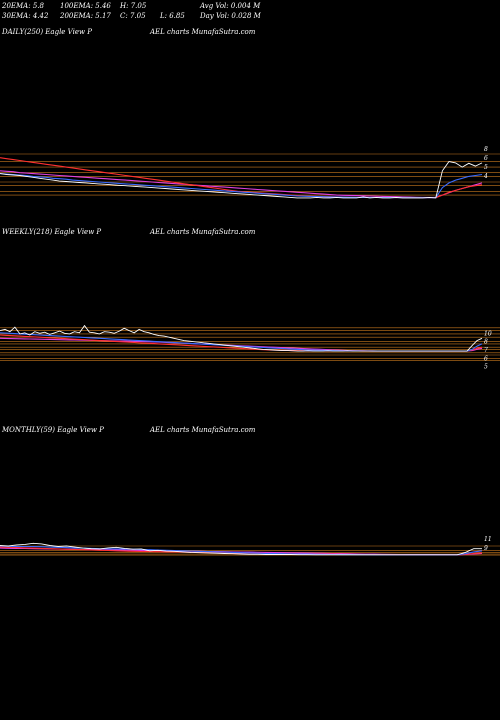 The height and width of the screenshot is (720, 500). I want to click on monthly-chart: 119, so click(250, 546).